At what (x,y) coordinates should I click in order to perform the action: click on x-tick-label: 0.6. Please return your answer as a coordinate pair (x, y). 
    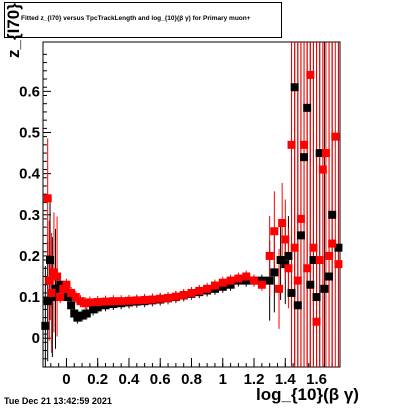
    Looking at the image, I should click on (160, 379).